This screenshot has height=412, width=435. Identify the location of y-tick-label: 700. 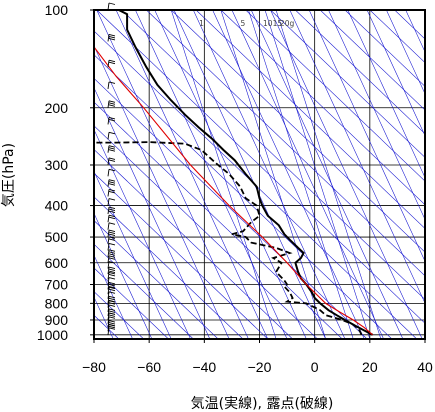
(57, 285).